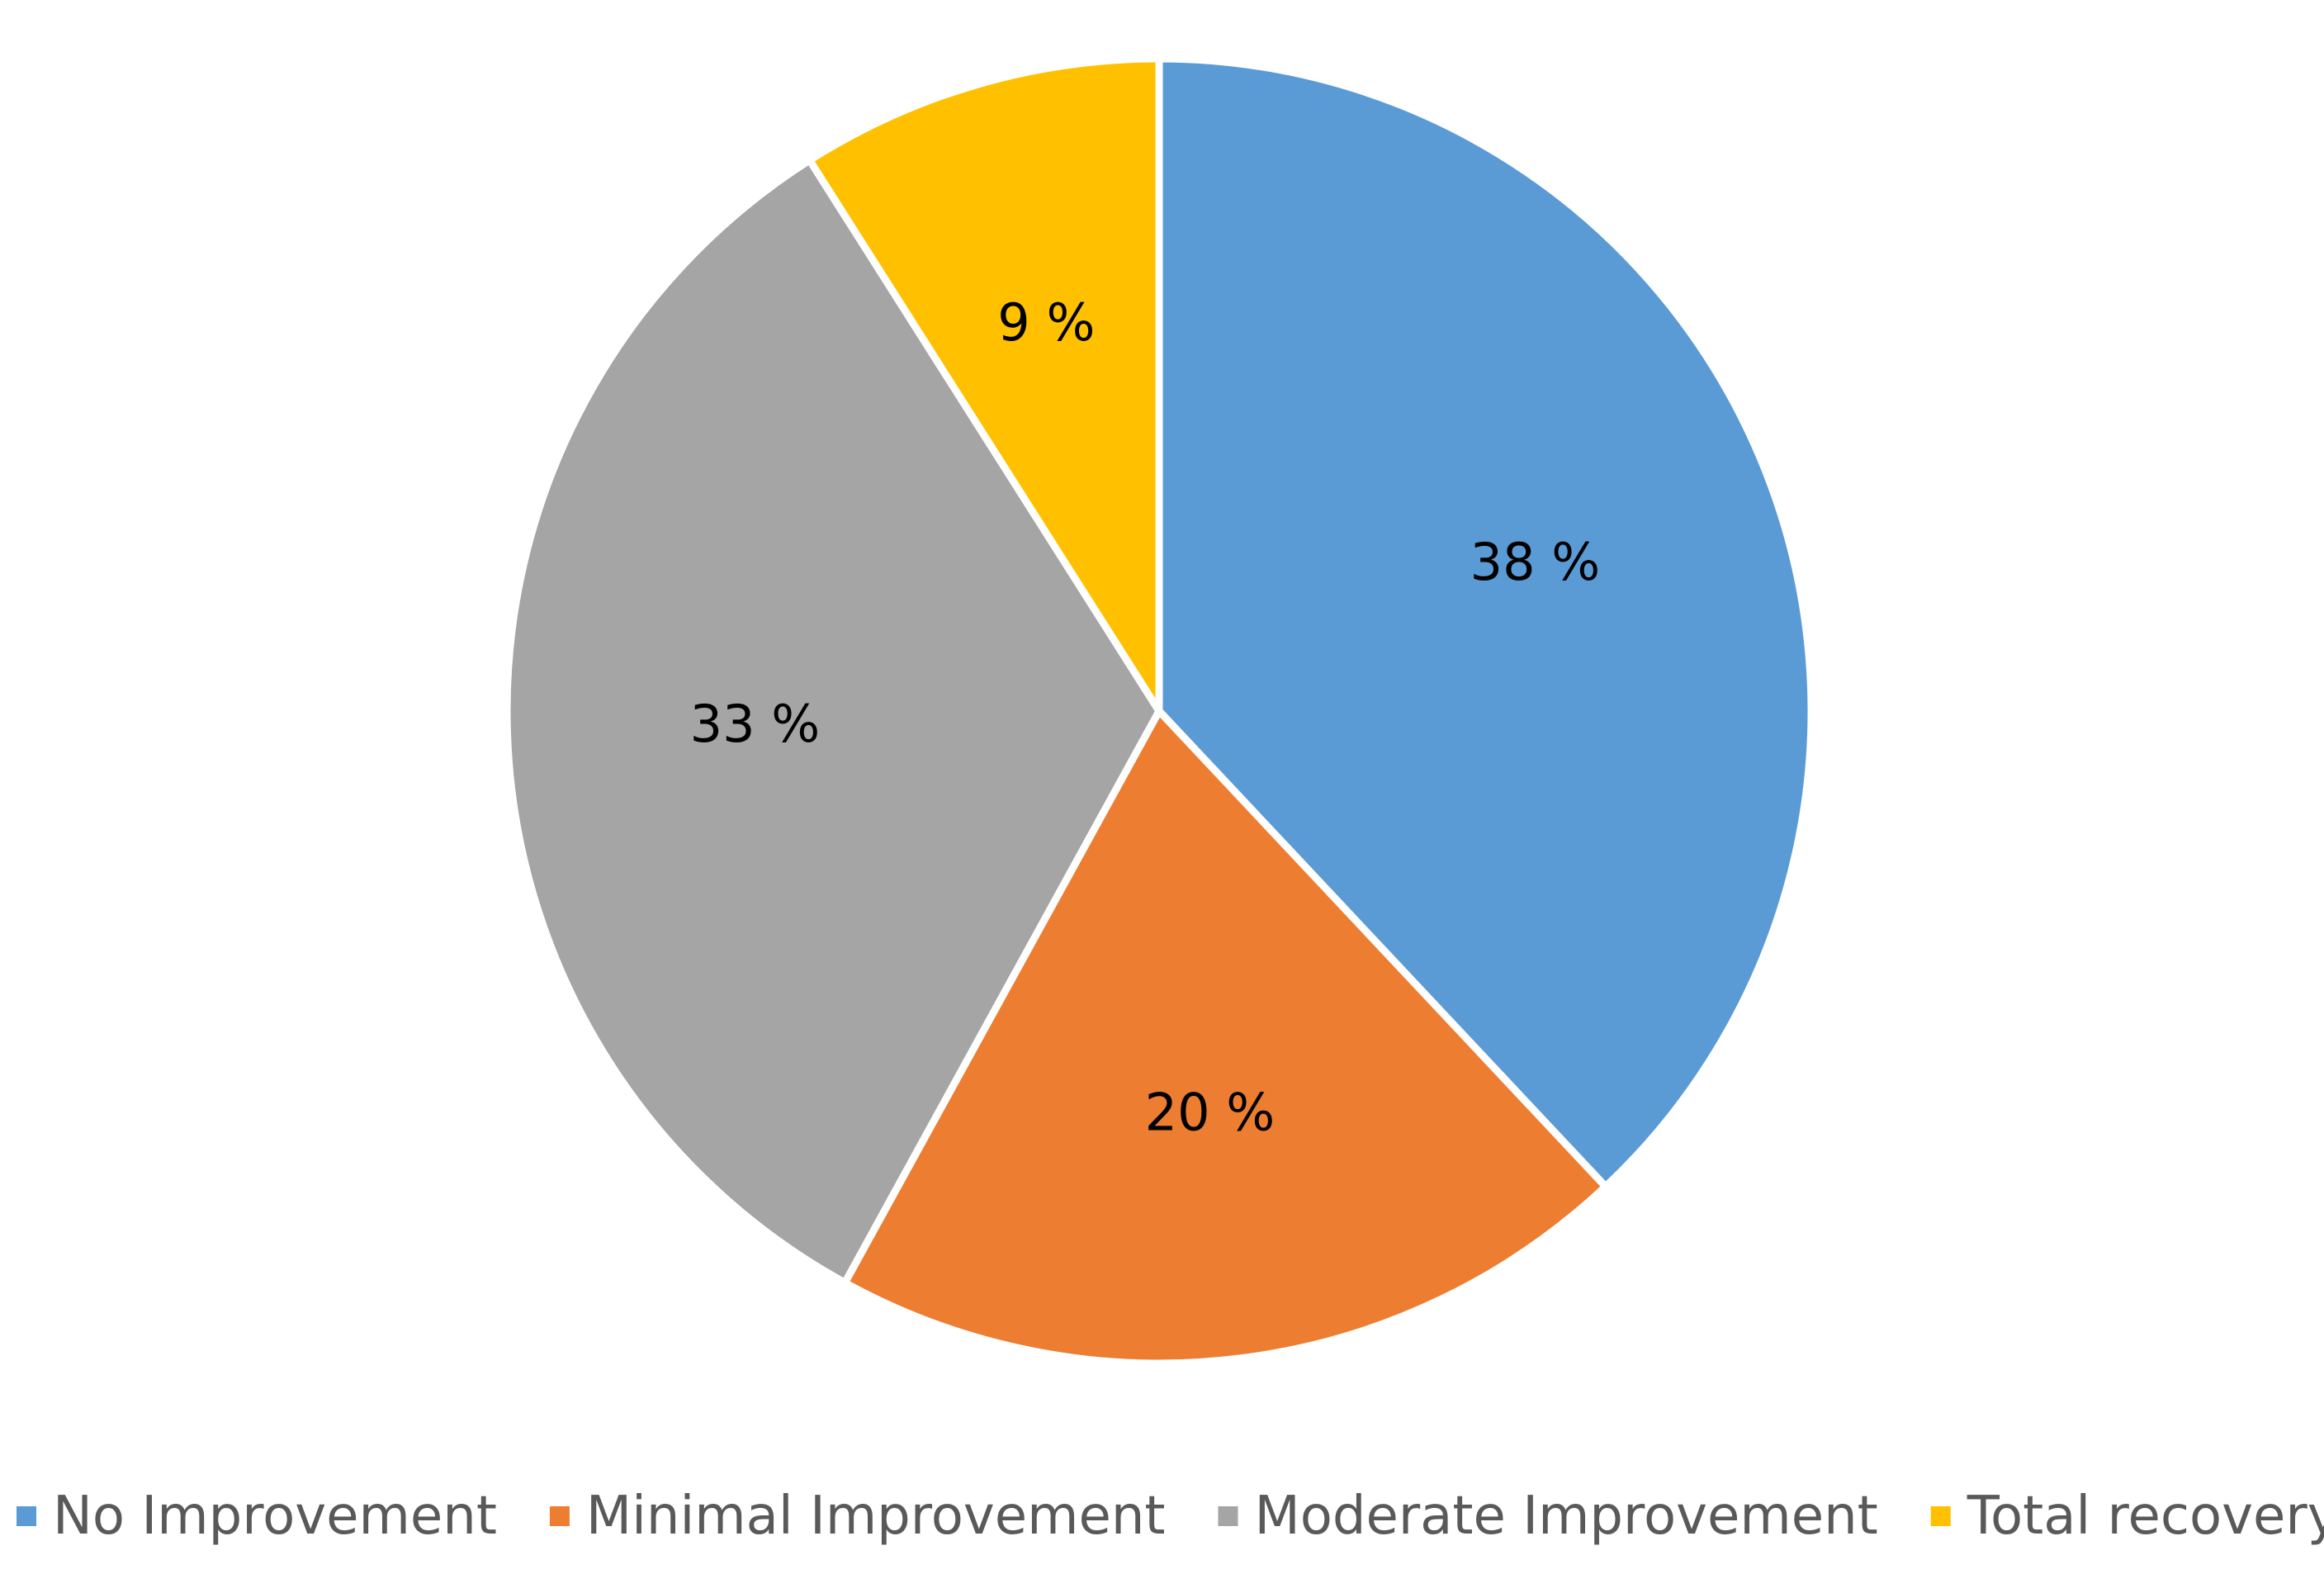  Describe the element at coordinates (876, 1516) in the screenshot. I see `legend-label-minimal-improvement: Minimal Improvement` at that location.